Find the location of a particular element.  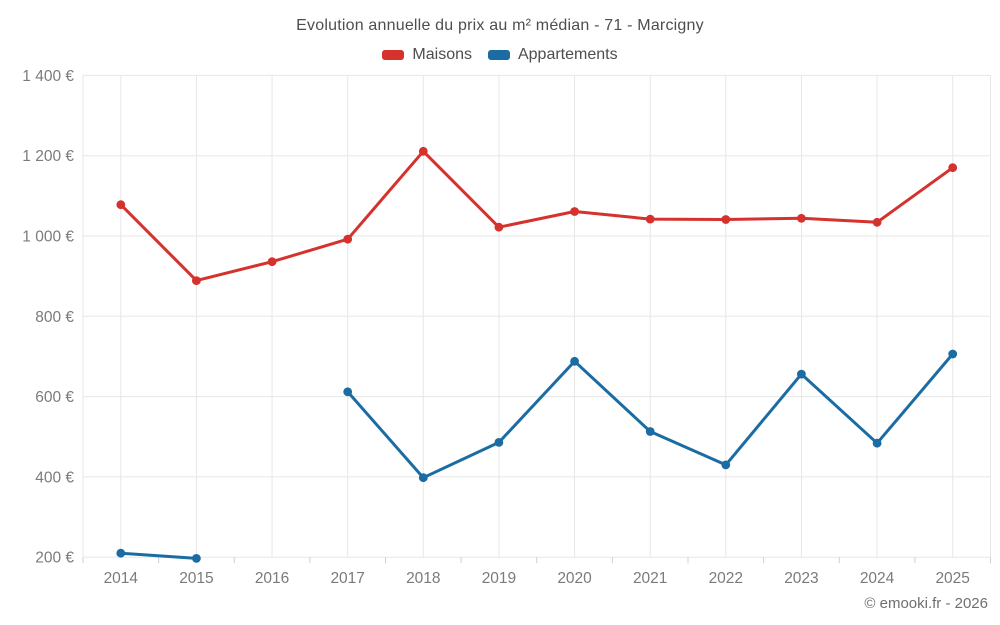

svg-text: 600 € is located at coordinates (54, 397).